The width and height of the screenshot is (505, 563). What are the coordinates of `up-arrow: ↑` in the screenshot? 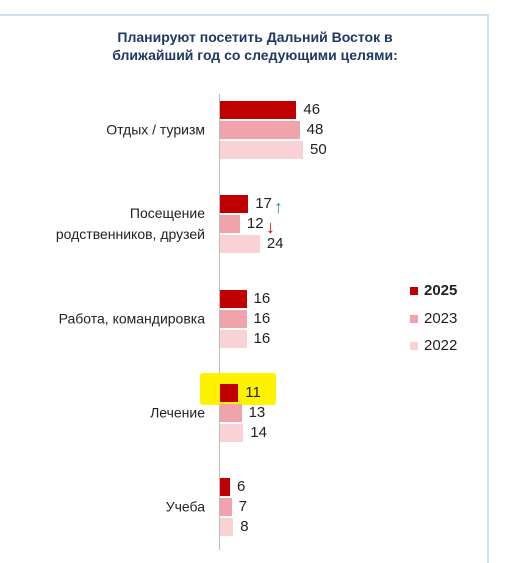 It's located at (278, 207).